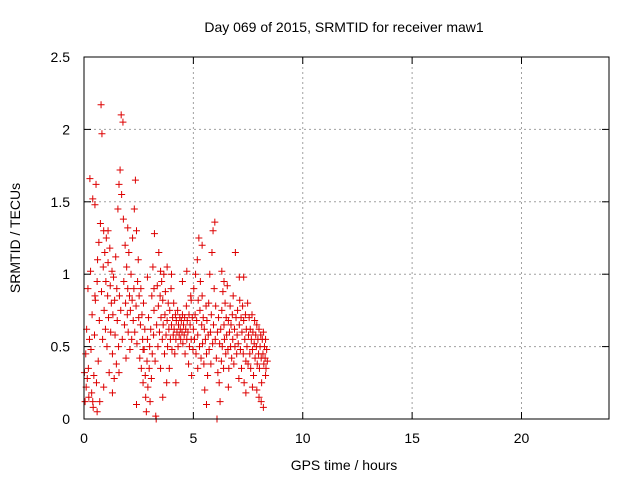 Image resolution: width=640 pixels, height=480 pixels. I want to click on x-tick-label: 20, so click(522, 438).